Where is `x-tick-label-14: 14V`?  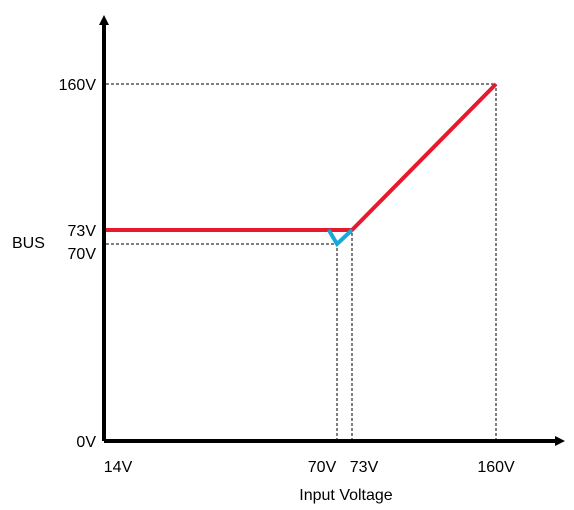 x-tick-label-14: 14V is located at coordinates (118, 467).